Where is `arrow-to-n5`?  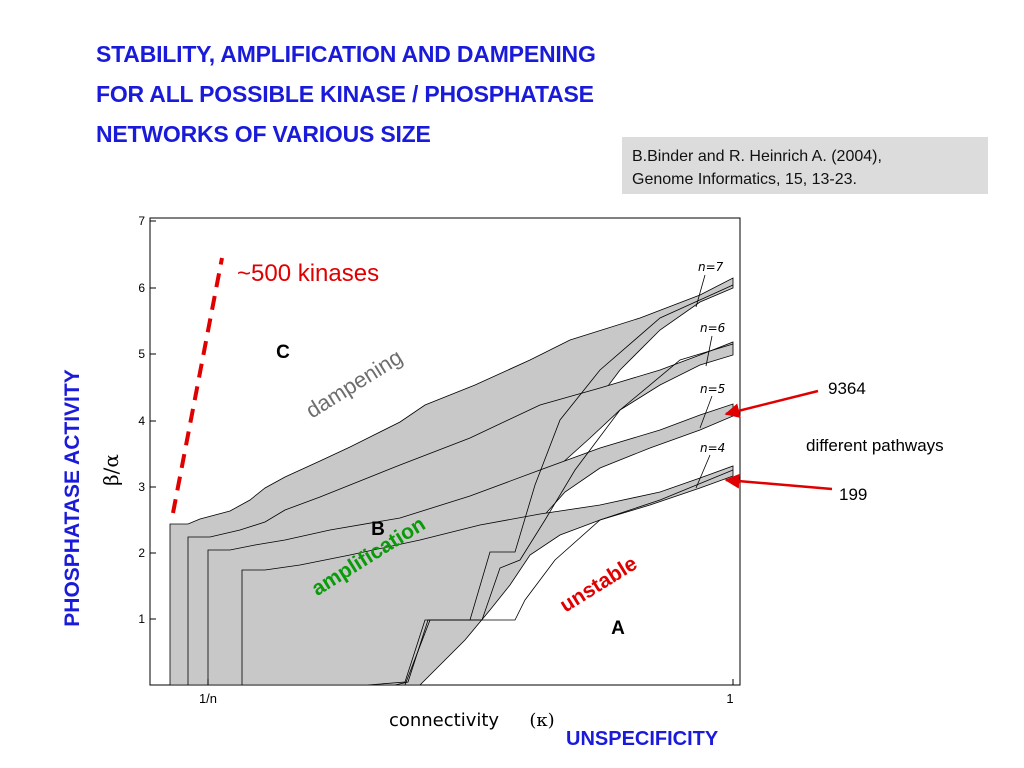
arrow-to-n5 is located at coordinates (771, 404).